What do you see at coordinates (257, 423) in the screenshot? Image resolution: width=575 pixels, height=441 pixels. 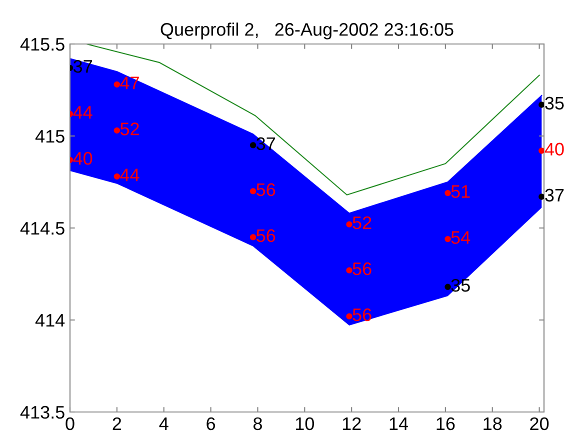 I see `x-tick-label: 8` at bounding box center [257, 423].